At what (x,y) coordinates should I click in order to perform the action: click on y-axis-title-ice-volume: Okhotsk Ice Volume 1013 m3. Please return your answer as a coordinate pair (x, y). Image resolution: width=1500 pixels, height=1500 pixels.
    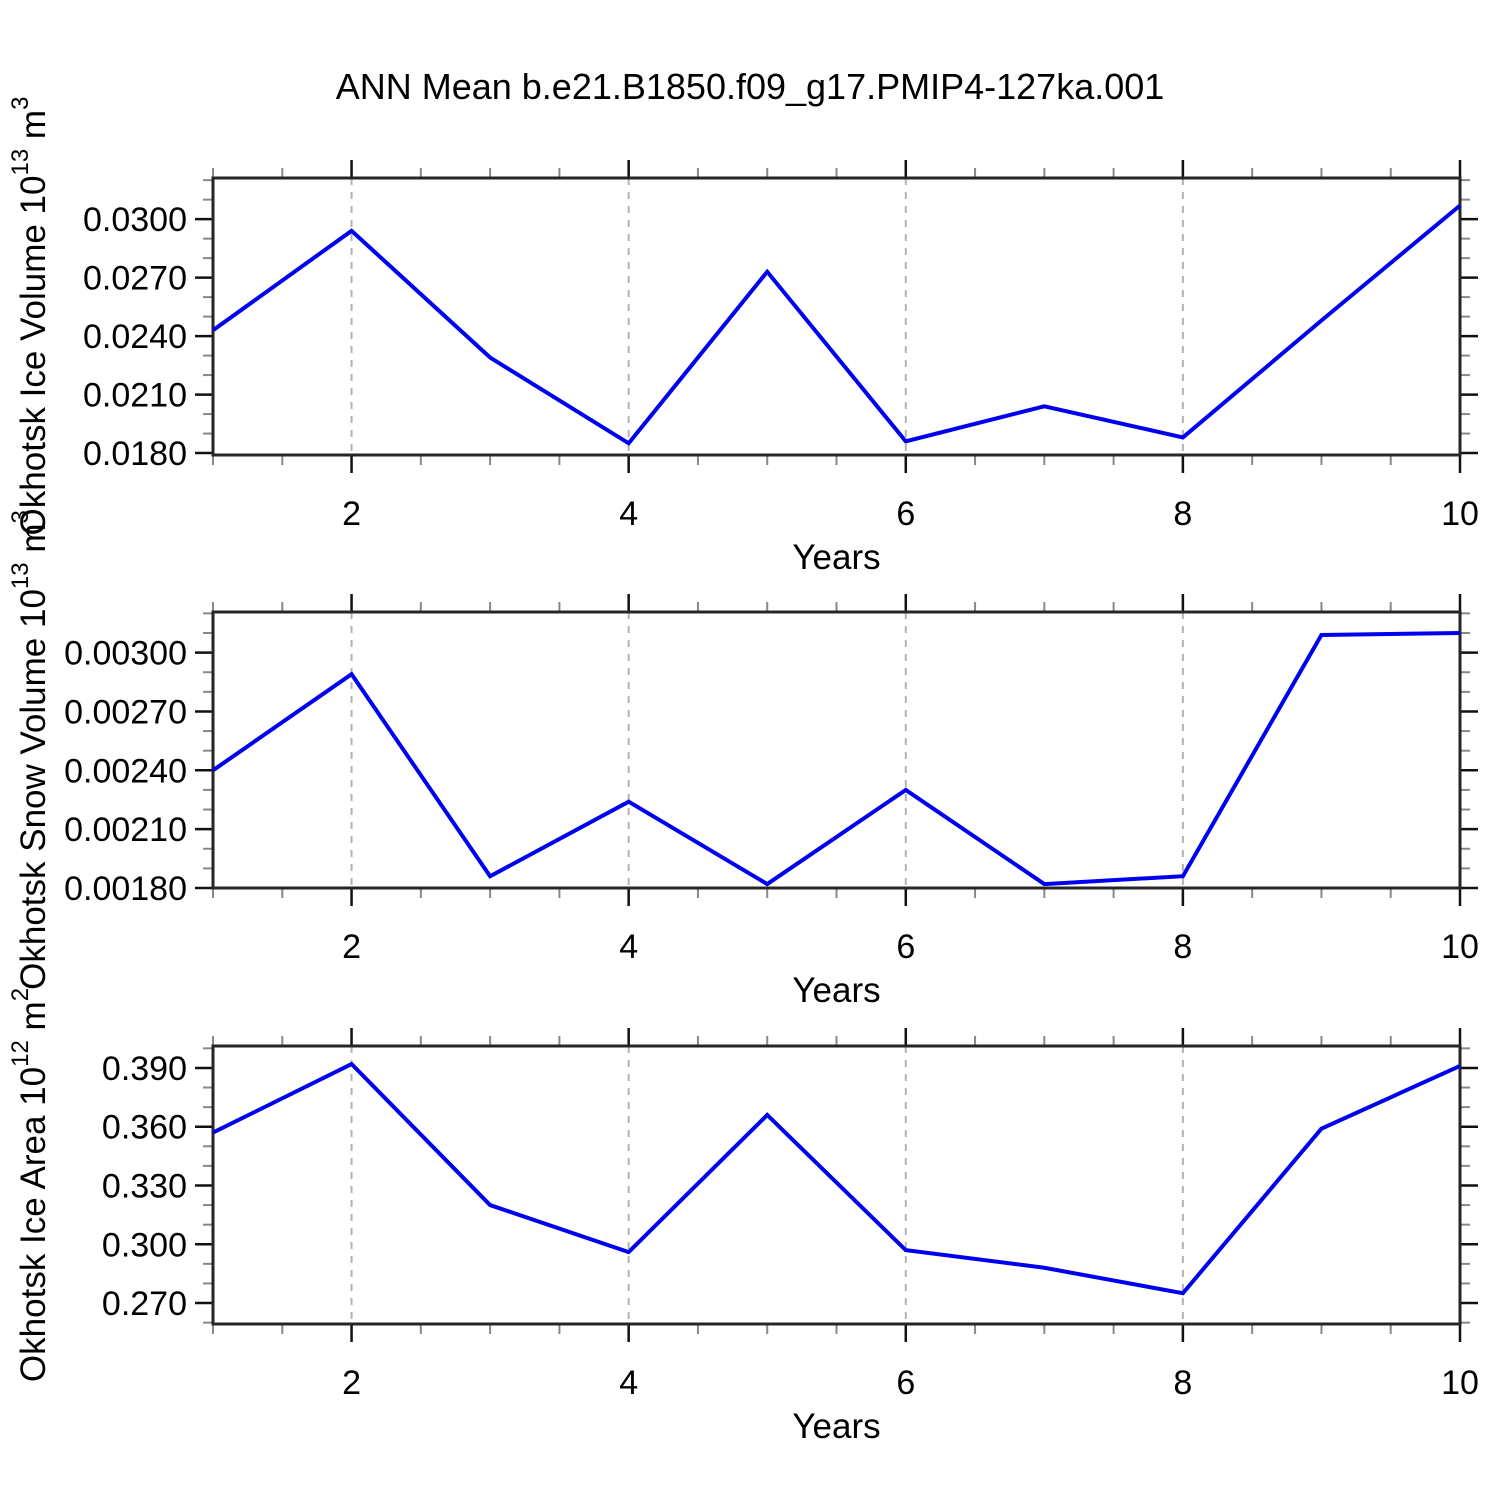
    Looking at the image, I should click on (30, 316).